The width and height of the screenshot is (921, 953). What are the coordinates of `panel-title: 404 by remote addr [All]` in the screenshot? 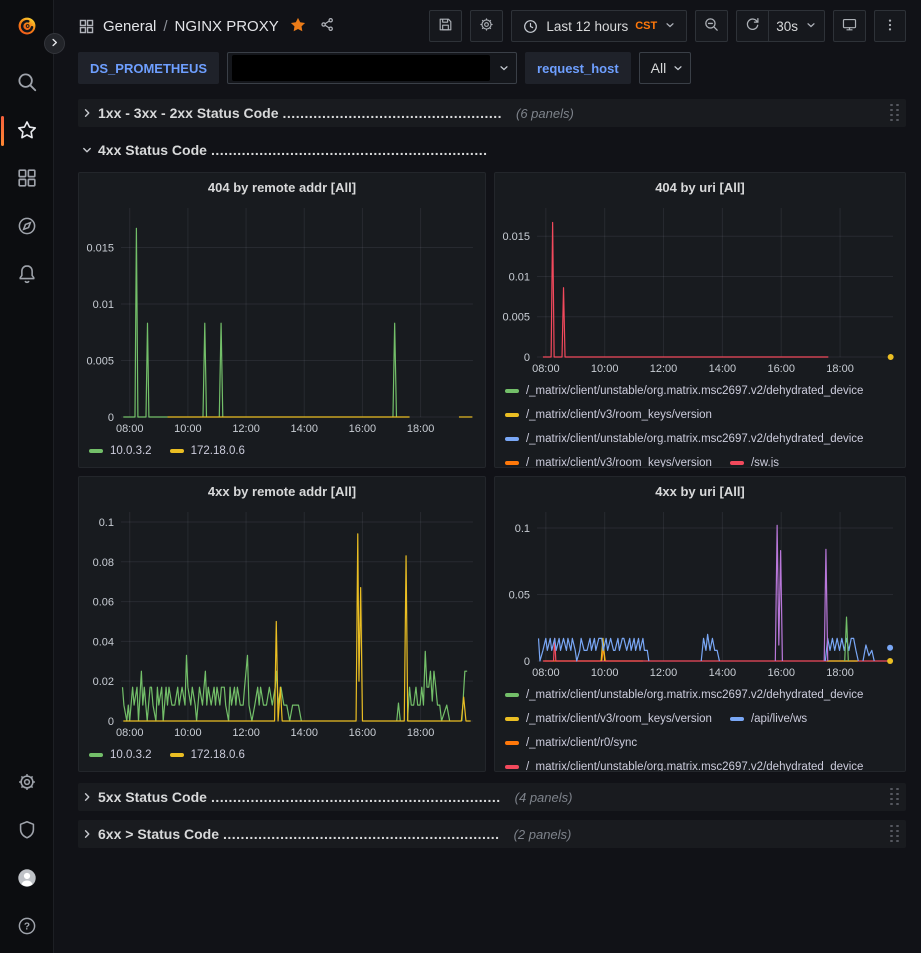 It's located at (282, 187).